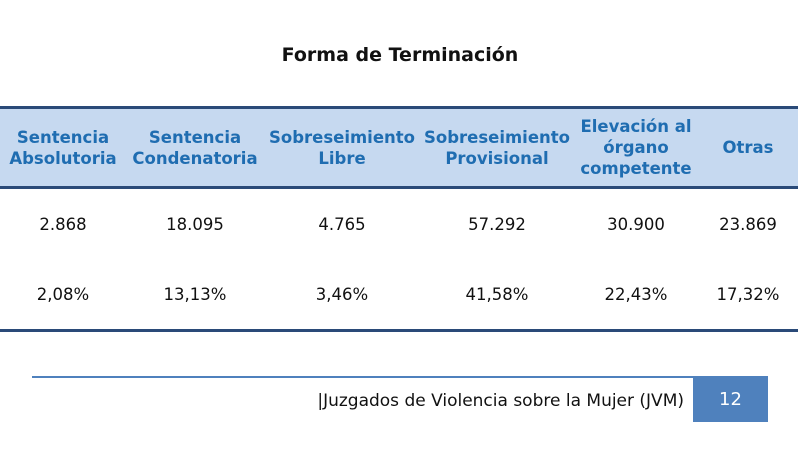 The height and width of the screenshot is (472, 800). Describe the element at coordinates (636, 147) in the screenshot. I see `header-cell: Elevación al órgano competente` at that location.